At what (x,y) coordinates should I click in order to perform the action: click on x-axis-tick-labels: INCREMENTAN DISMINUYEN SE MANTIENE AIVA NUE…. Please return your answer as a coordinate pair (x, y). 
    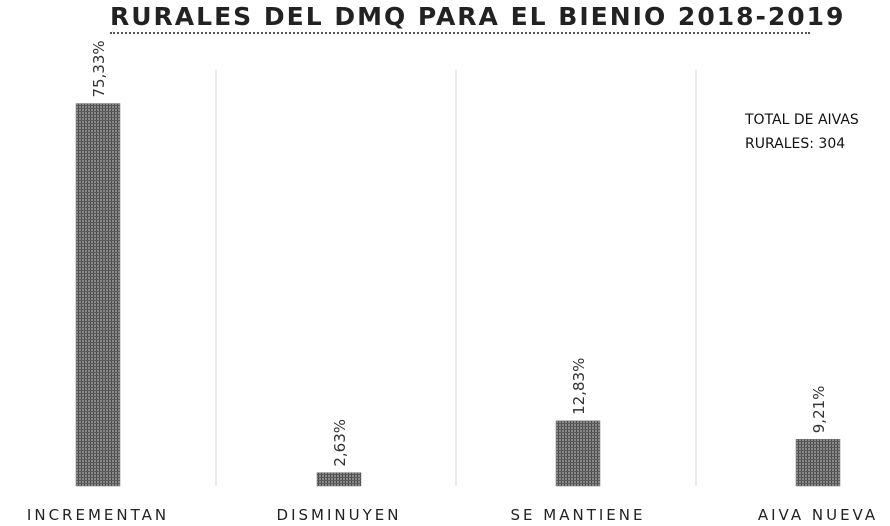
    Looking at the image, I should click on (452, 515).